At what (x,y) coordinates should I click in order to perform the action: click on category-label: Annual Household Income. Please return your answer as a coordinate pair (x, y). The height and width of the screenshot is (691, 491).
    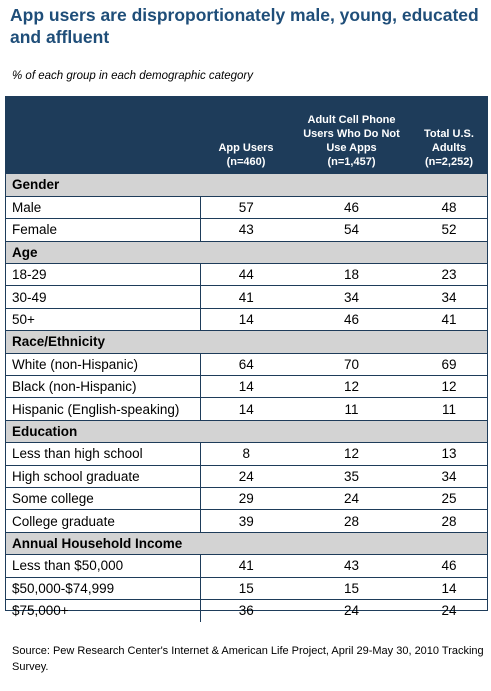
    Looking at the image, I should click on (246, 544).